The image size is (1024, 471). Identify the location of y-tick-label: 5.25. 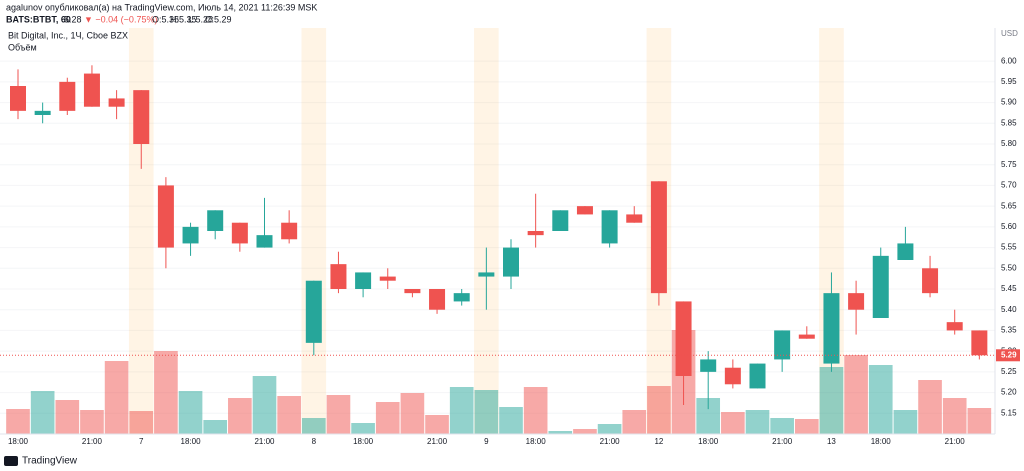
(1009, 371).